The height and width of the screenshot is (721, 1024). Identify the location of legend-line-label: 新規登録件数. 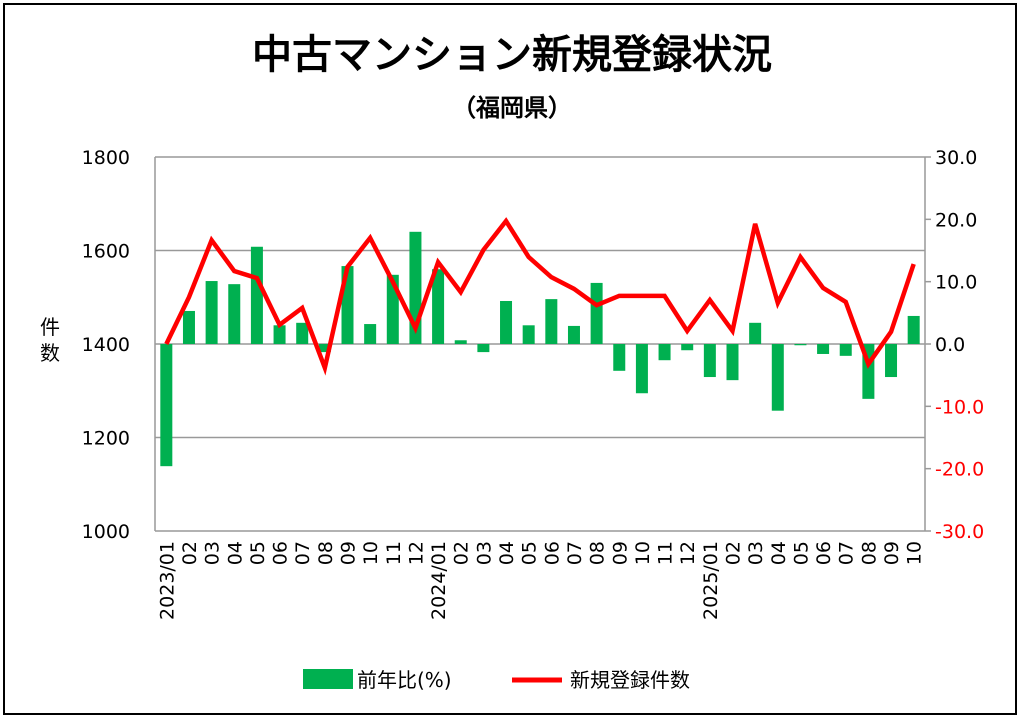
(630, 680).